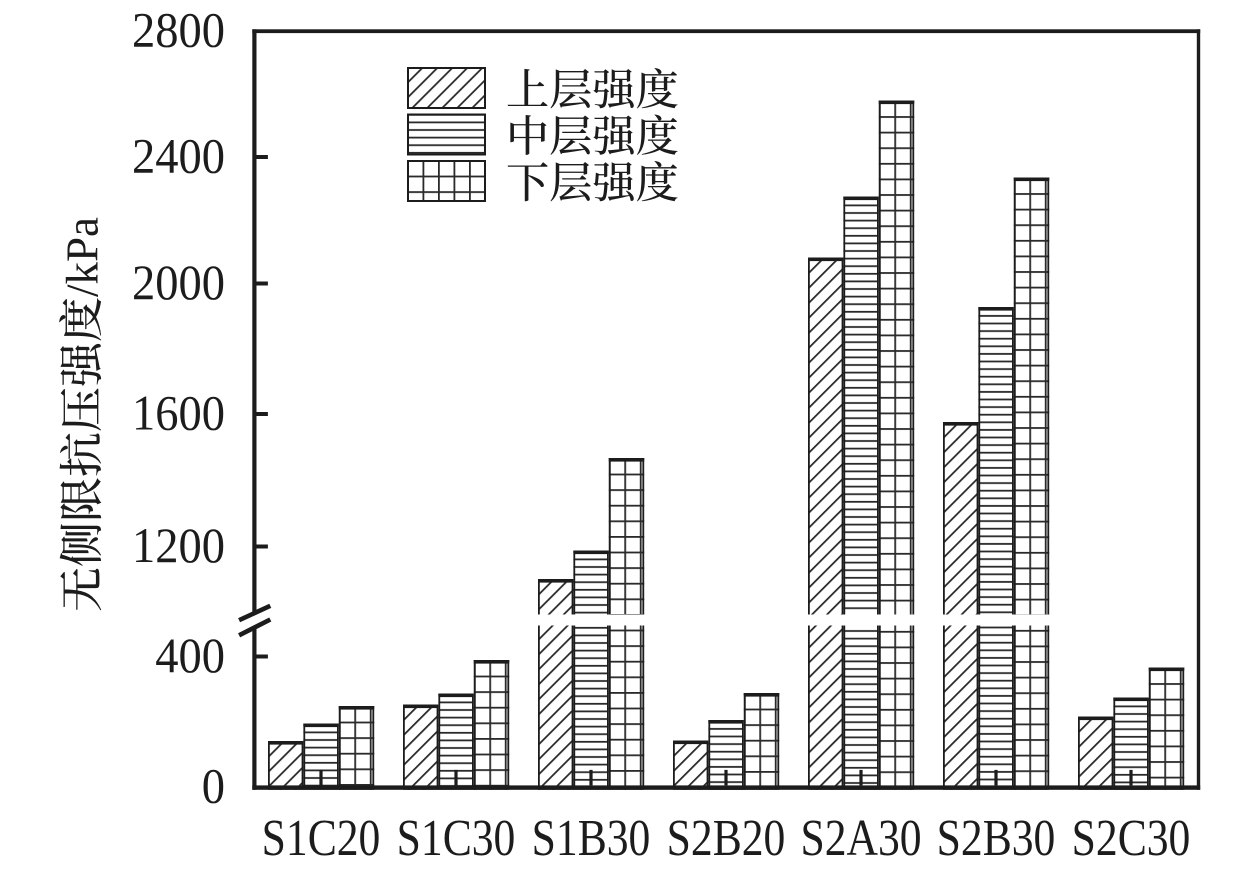 This screenshot has height=874, width=1259. I want to click on svg-text: S2A30, so click(860, 839).